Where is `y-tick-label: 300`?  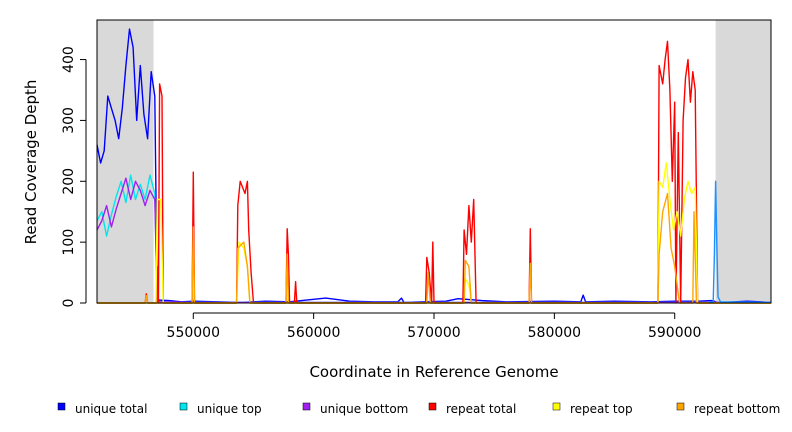 y-tick-label: 300 is located at coordinates (69, 120).